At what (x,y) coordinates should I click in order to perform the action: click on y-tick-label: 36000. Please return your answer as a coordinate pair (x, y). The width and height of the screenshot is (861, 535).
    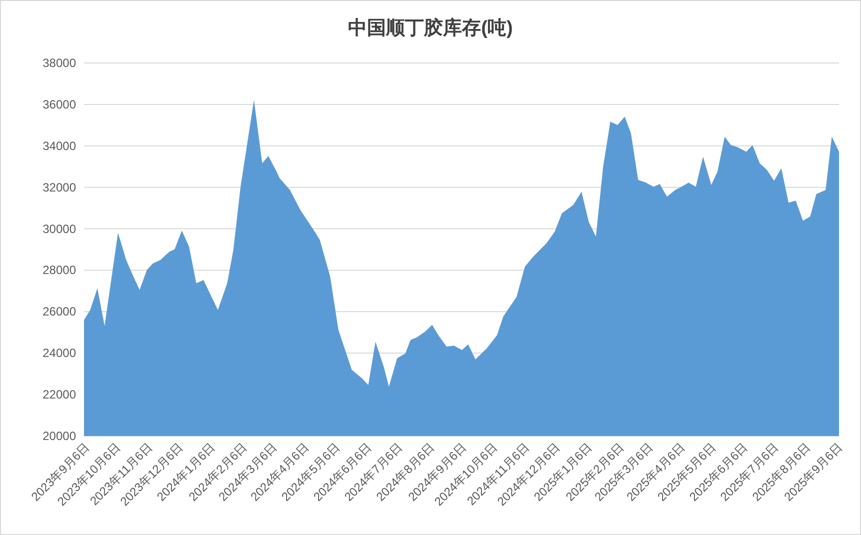
    Looking at the image, I should click on (59, 104).